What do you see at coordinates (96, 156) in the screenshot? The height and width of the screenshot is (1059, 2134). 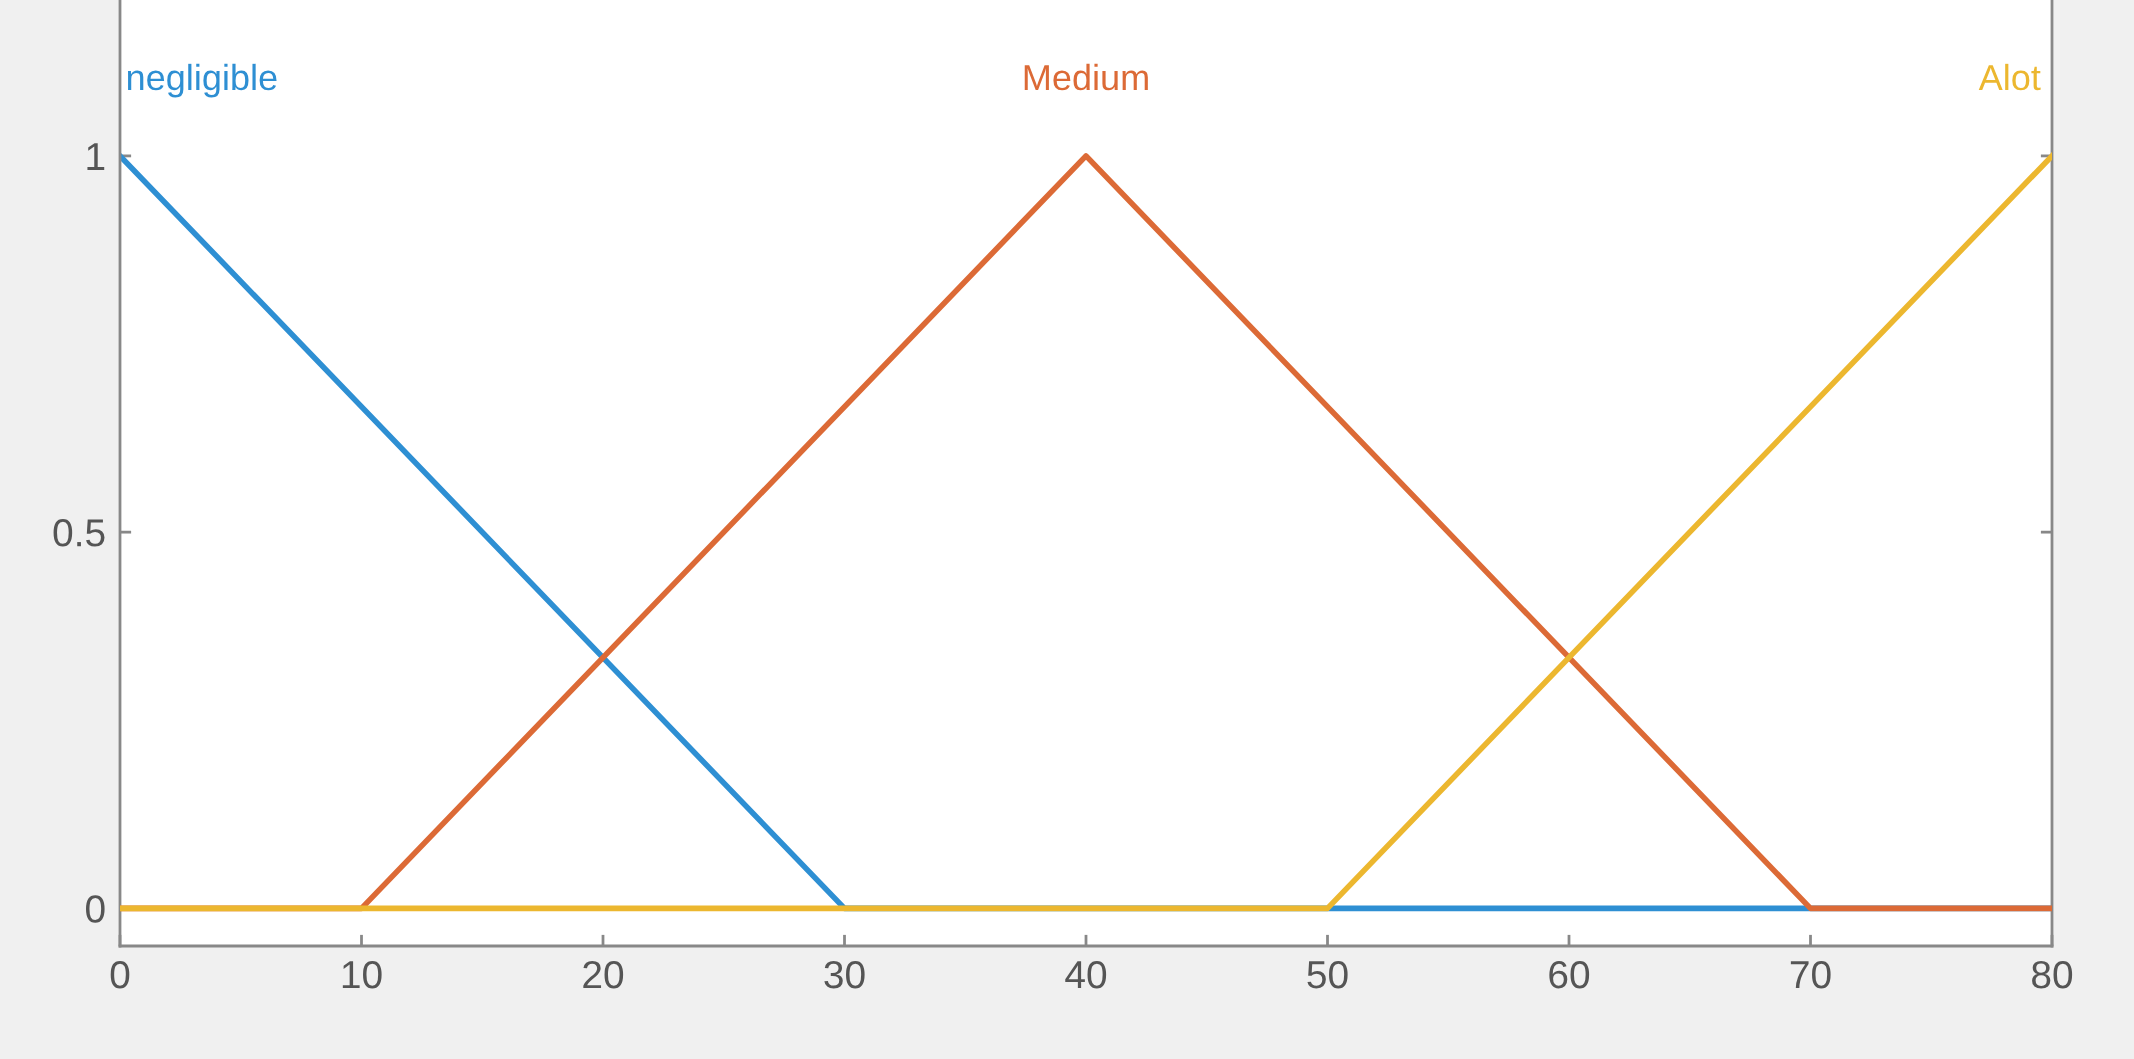 I see `y-tick-label: 1` at bounding box center [96, 156].